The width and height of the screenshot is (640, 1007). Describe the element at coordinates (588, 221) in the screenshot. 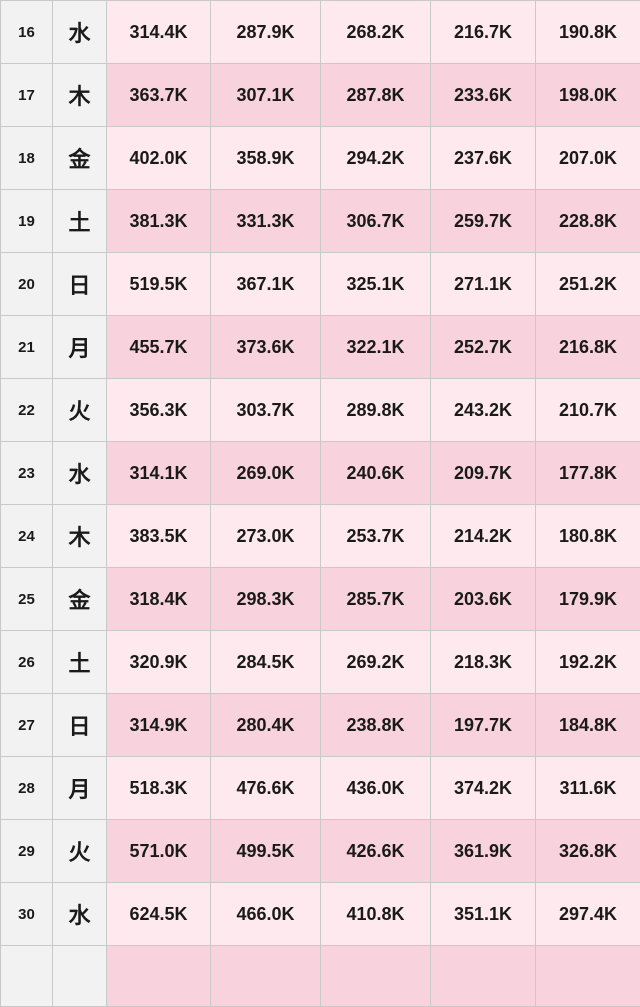

I see `value-cell: 228.8K` at that location.